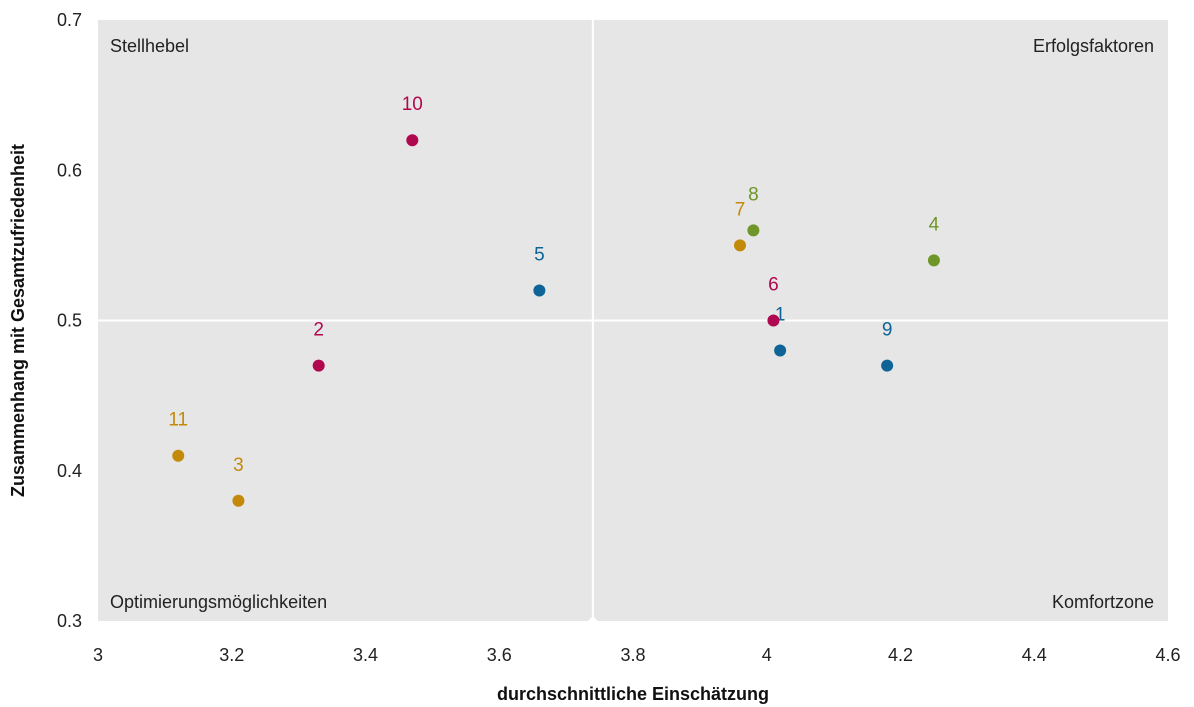 Image resolution: width=1194 pixels, height=707 pixels. I want to click on quadrant-label-stellhebel: Stellhebel, so click(149, 46).